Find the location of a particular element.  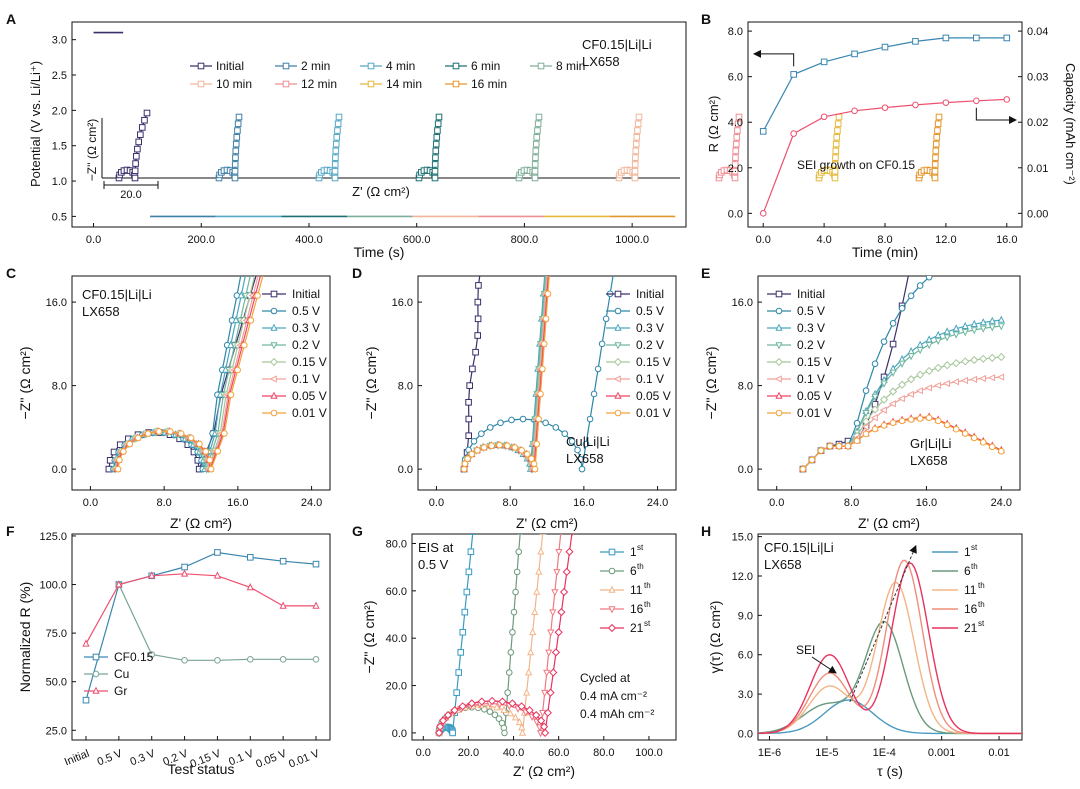

annotation-line1: CF0.15|Li|Li is located at coordinates (117, 294).